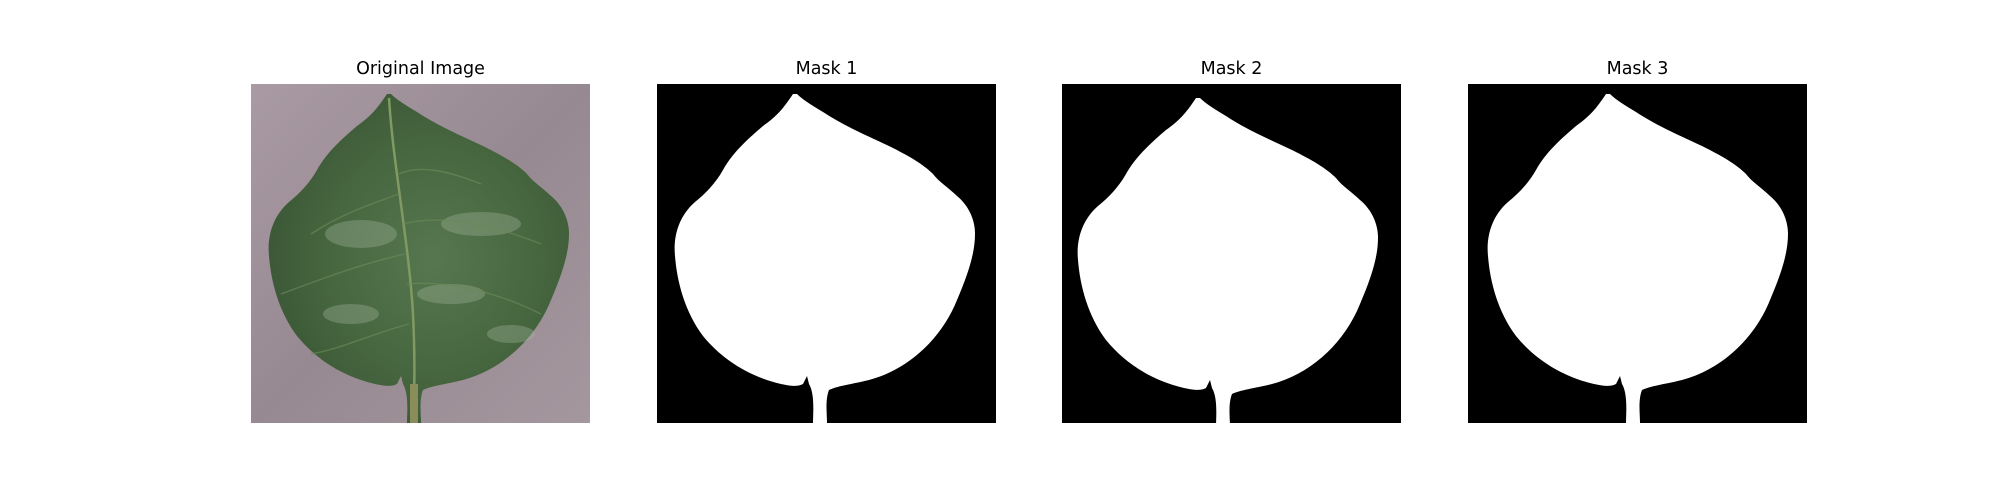 The image size is (2000, 500). I want to click on leaf-photo, so click(420, 253).